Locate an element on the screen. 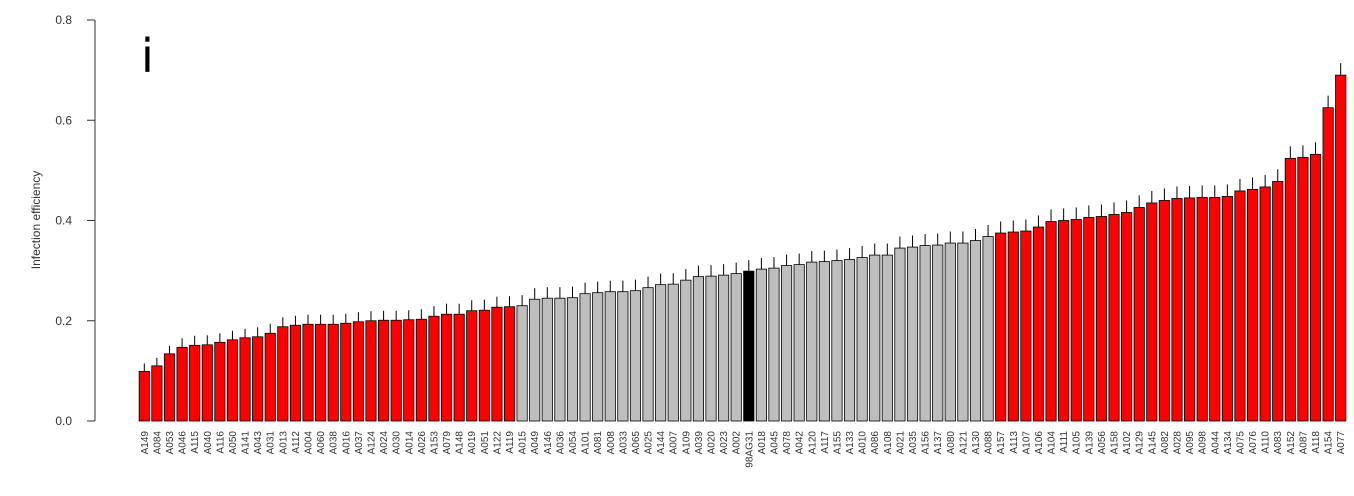 The height and width of the screenshot is (496, 1354). x-tick-label: A110 is located at coordinates (1266, 442).